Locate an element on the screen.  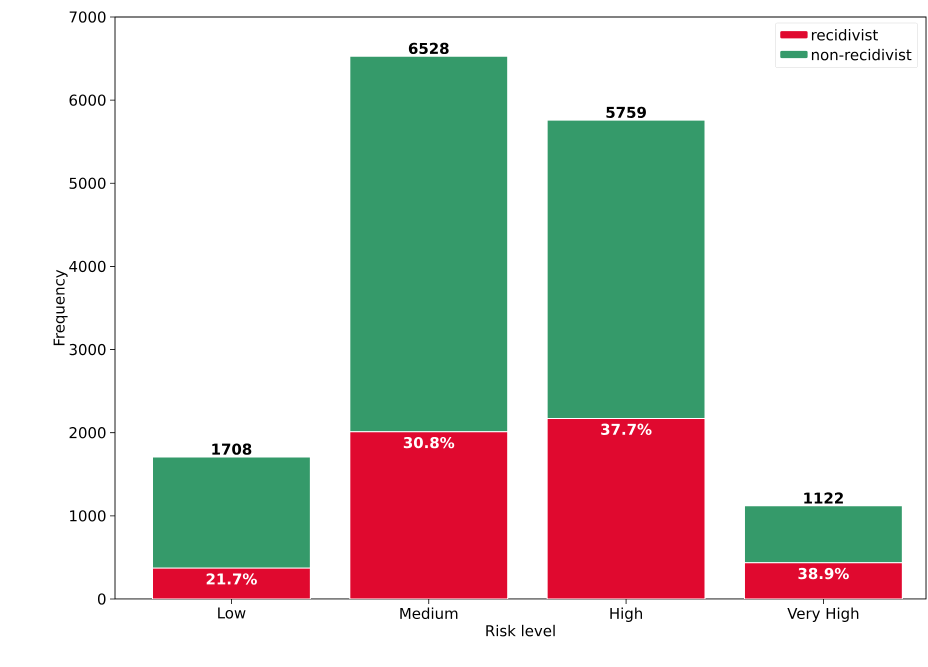
total-label: 1122 is located at coordinates (823, 498).